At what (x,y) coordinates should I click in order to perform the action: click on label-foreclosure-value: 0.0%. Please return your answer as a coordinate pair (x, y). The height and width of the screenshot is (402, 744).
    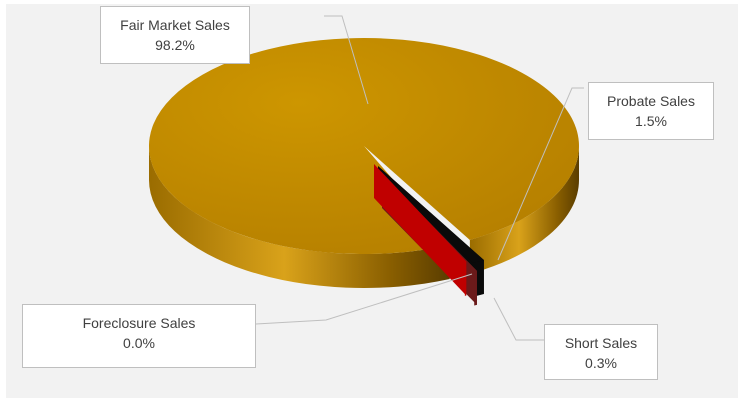
    Looking at the image, I should click on (139, 343).